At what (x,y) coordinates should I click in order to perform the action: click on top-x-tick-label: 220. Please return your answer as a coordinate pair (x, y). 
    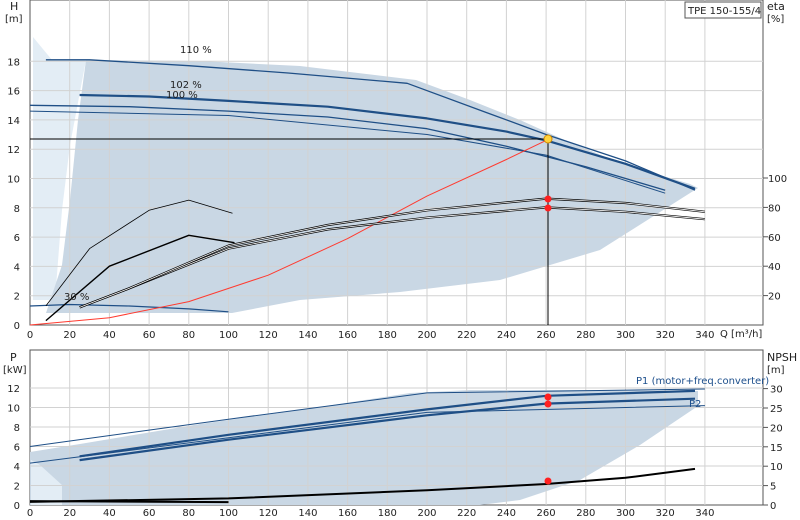
    Looking at the image, I should click on (466, 335).